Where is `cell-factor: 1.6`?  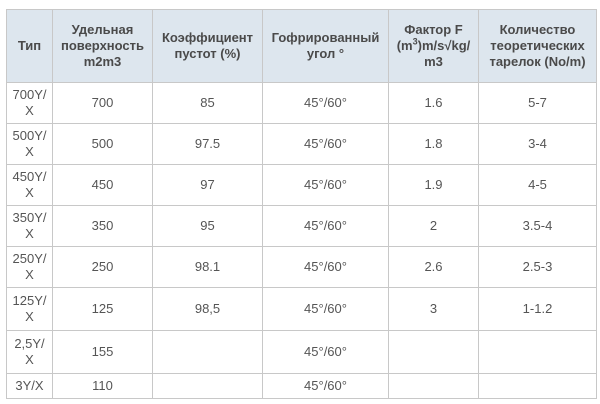
cell-factor: 1.6 is located at coordinates (433, 103).